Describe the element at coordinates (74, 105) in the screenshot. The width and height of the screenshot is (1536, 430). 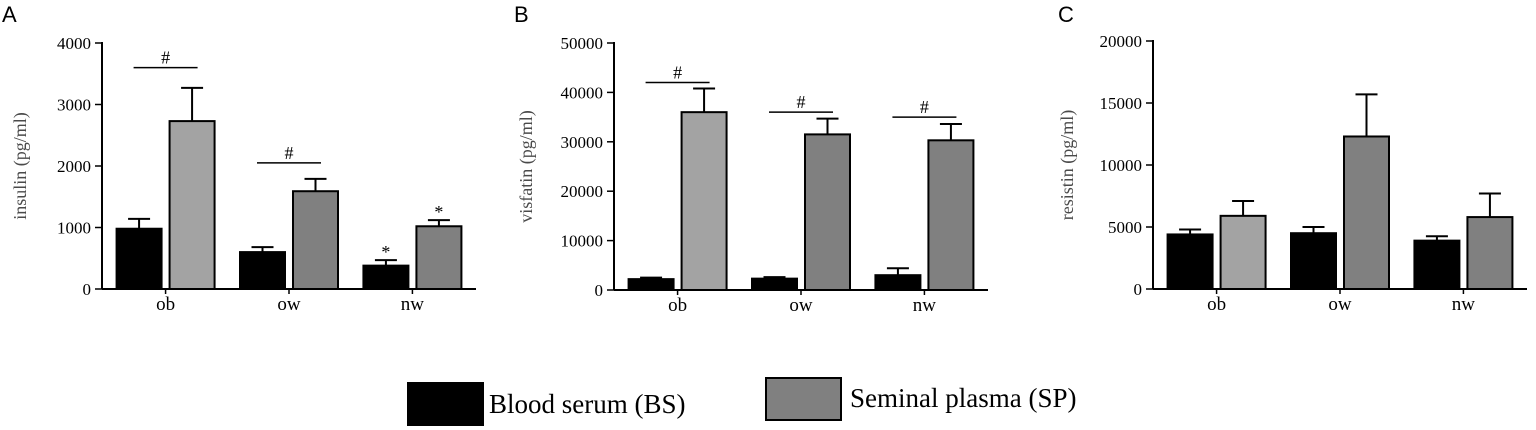
I see `y-tick-label: 3000` at that location.